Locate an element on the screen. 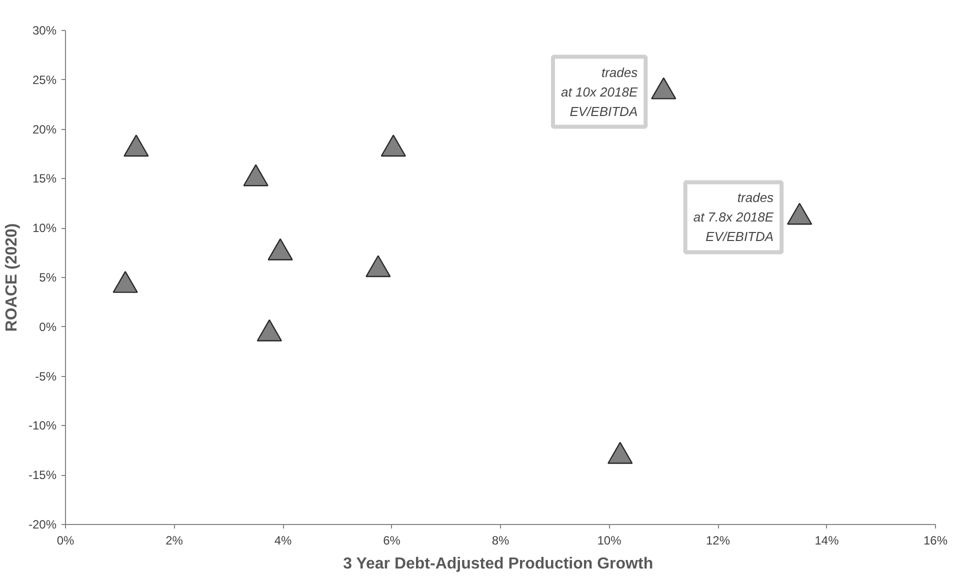 The height and width of the screenshot is (580, 961). x-tick-label: 8% is located at coordinates (501, 541).